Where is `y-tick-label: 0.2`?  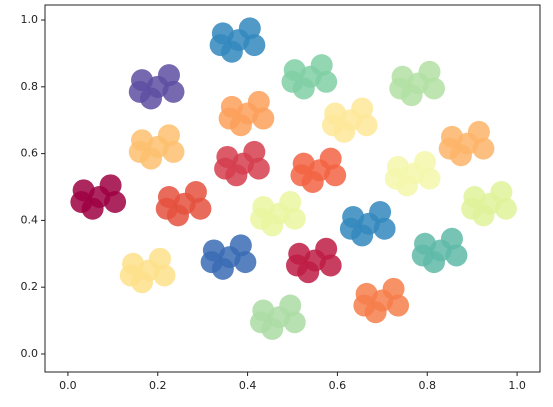
y-tick-label: 0.2 is located at coordinates (30, 286).